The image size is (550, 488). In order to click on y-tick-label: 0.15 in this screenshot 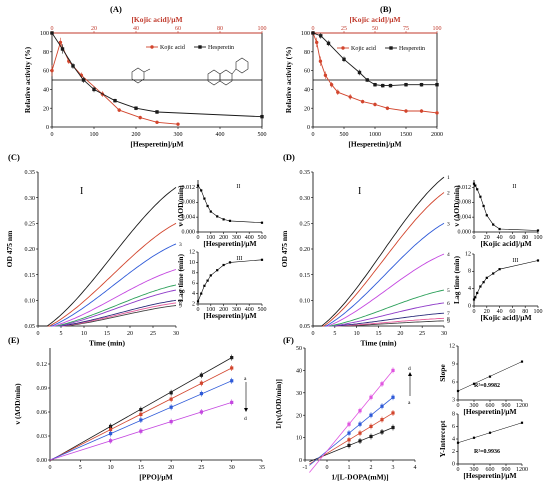, I will do `click(30, 276)`.